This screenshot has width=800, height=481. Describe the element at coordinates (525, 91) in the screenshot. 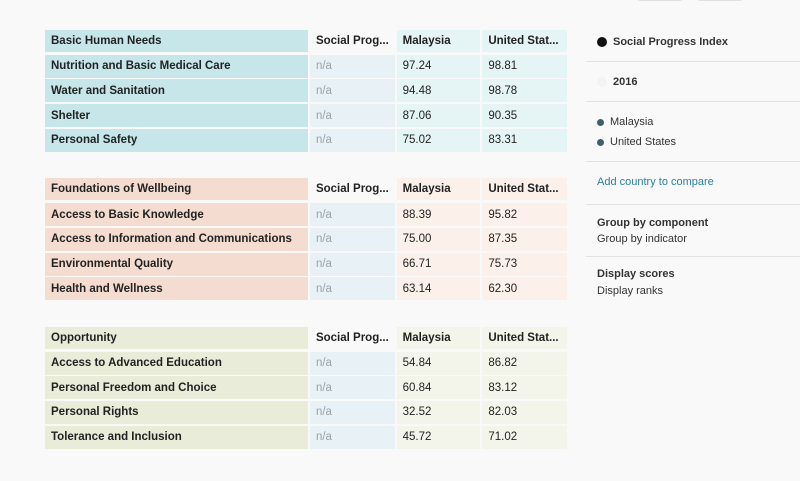

I see `united-states-value: 98.78` at that location.